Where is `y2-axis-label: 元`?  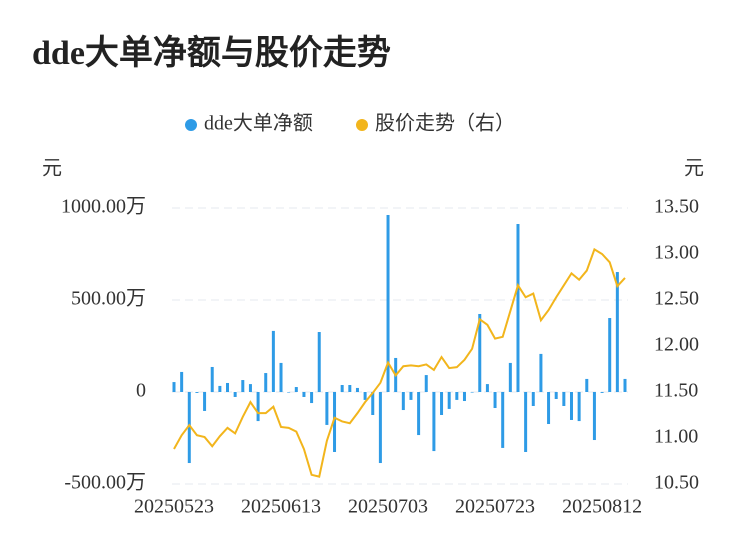
y2-axis-label: 元 is located at coordinates (694, 169).